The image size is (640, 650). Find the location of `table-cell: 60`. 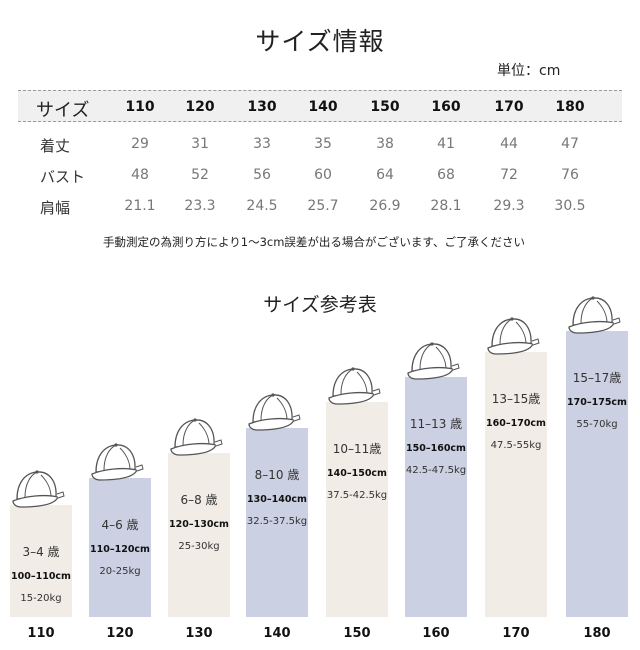

table-cell: 60 is located at coordinates (323, 175).